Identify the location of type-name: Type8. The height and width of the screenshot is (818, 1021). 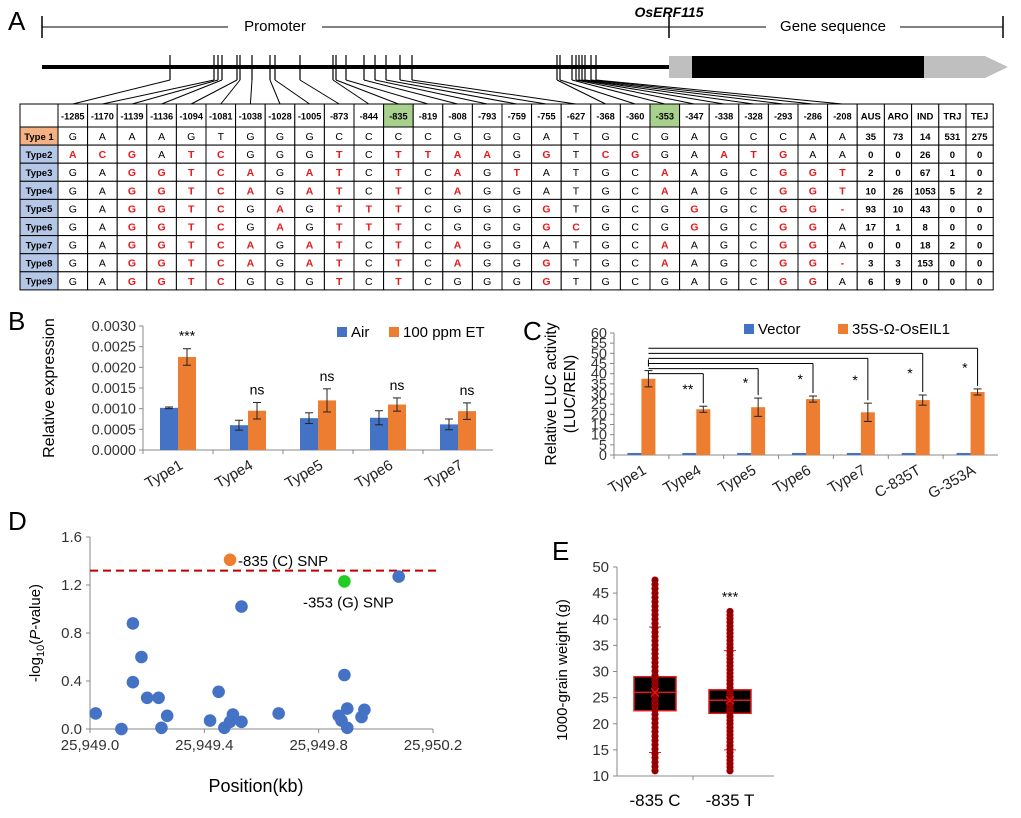
(39, 264).